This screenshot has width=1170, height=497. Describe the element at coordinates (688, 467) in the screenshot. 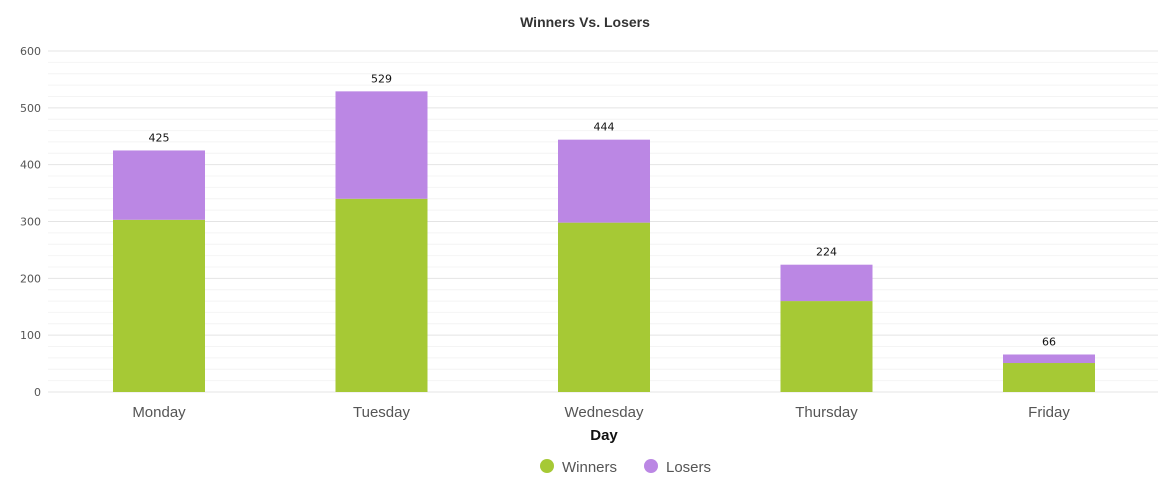

I see `legend-label: Losers` at that location.